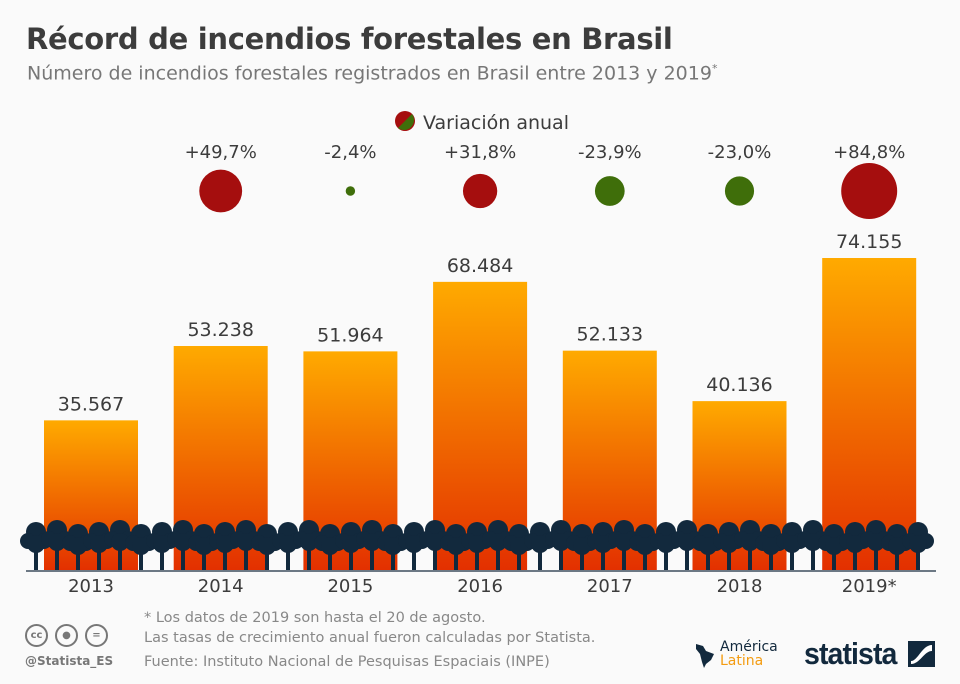 Image resolution: width=960 pixels, height=684 pixels. What do you see at coordinates (36, 635) in the screenshot?
I see `cc-icon: cc` at bounding box center [36, 635].